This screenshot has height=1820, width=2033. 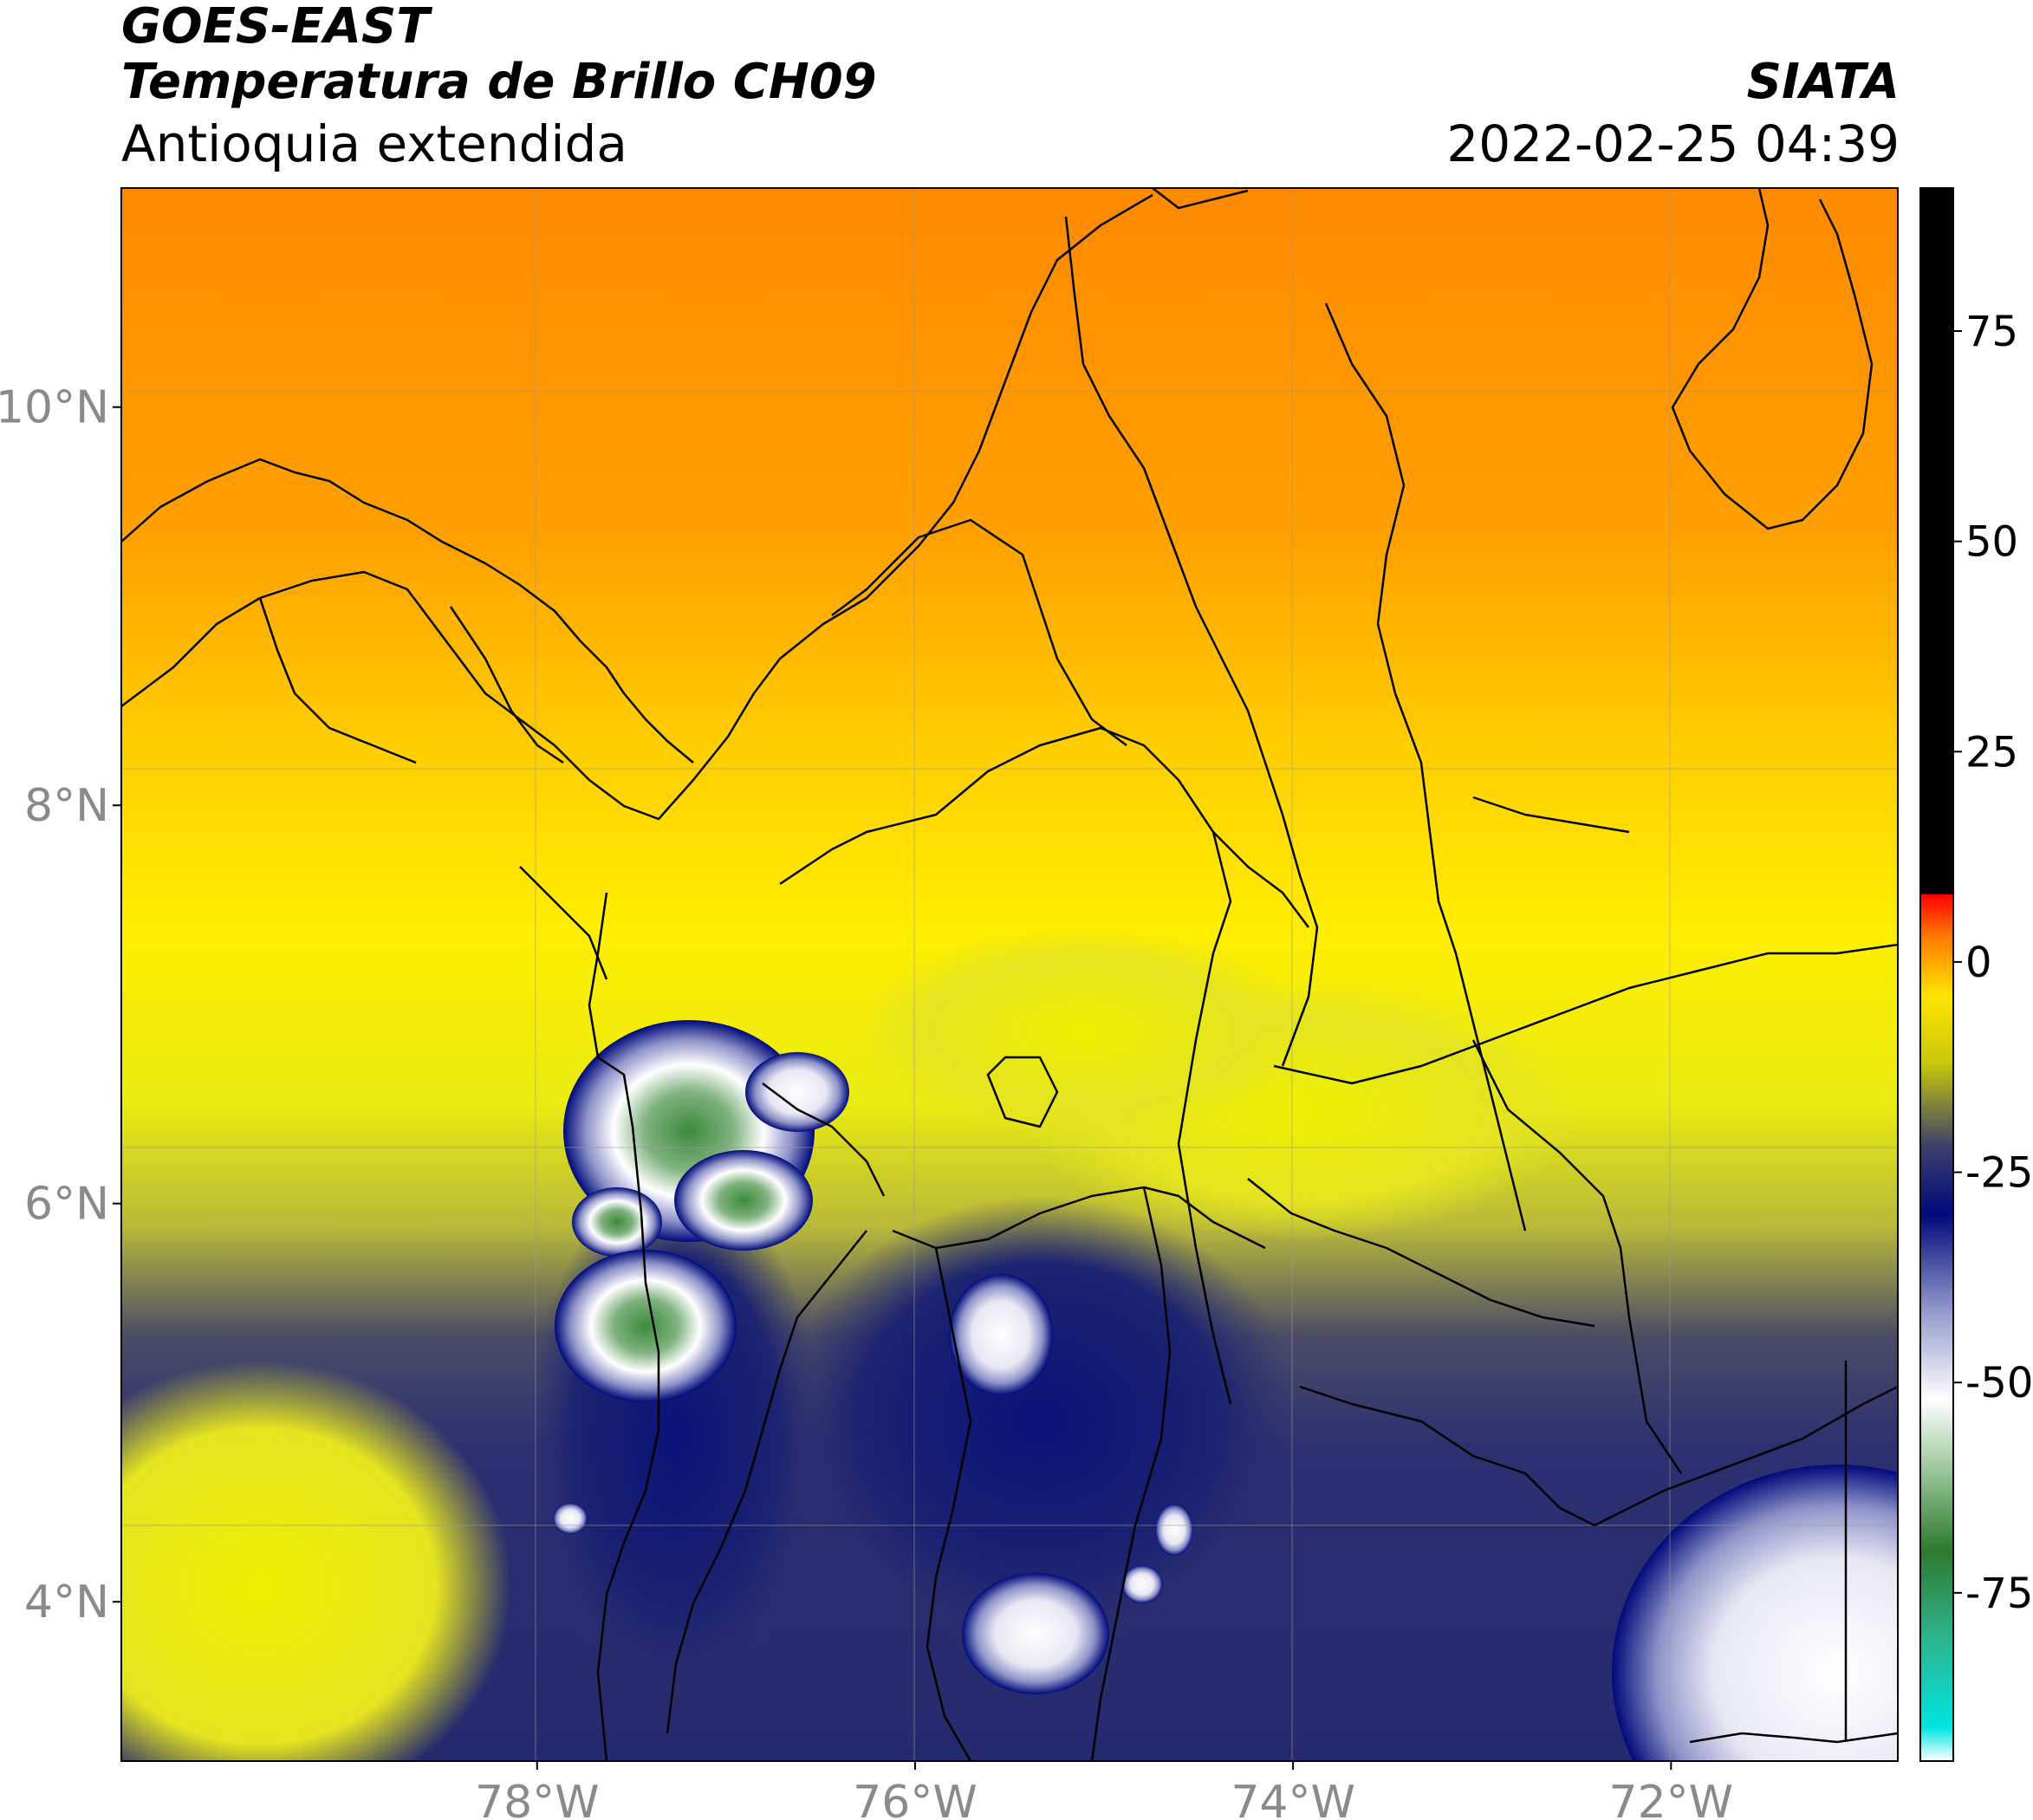 What do you see at coordinates (1991, 752) in the screenshot?
I see `colorbar-tick-label: 25` at bounding box center [1991, 752].